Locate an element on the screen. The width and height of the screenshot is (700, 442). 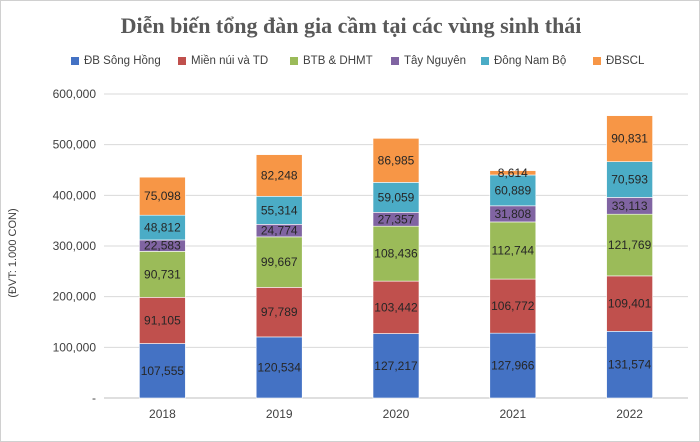
data-label-btb-dhmt-2018: 90,731 is located at coordinates (162, 274).